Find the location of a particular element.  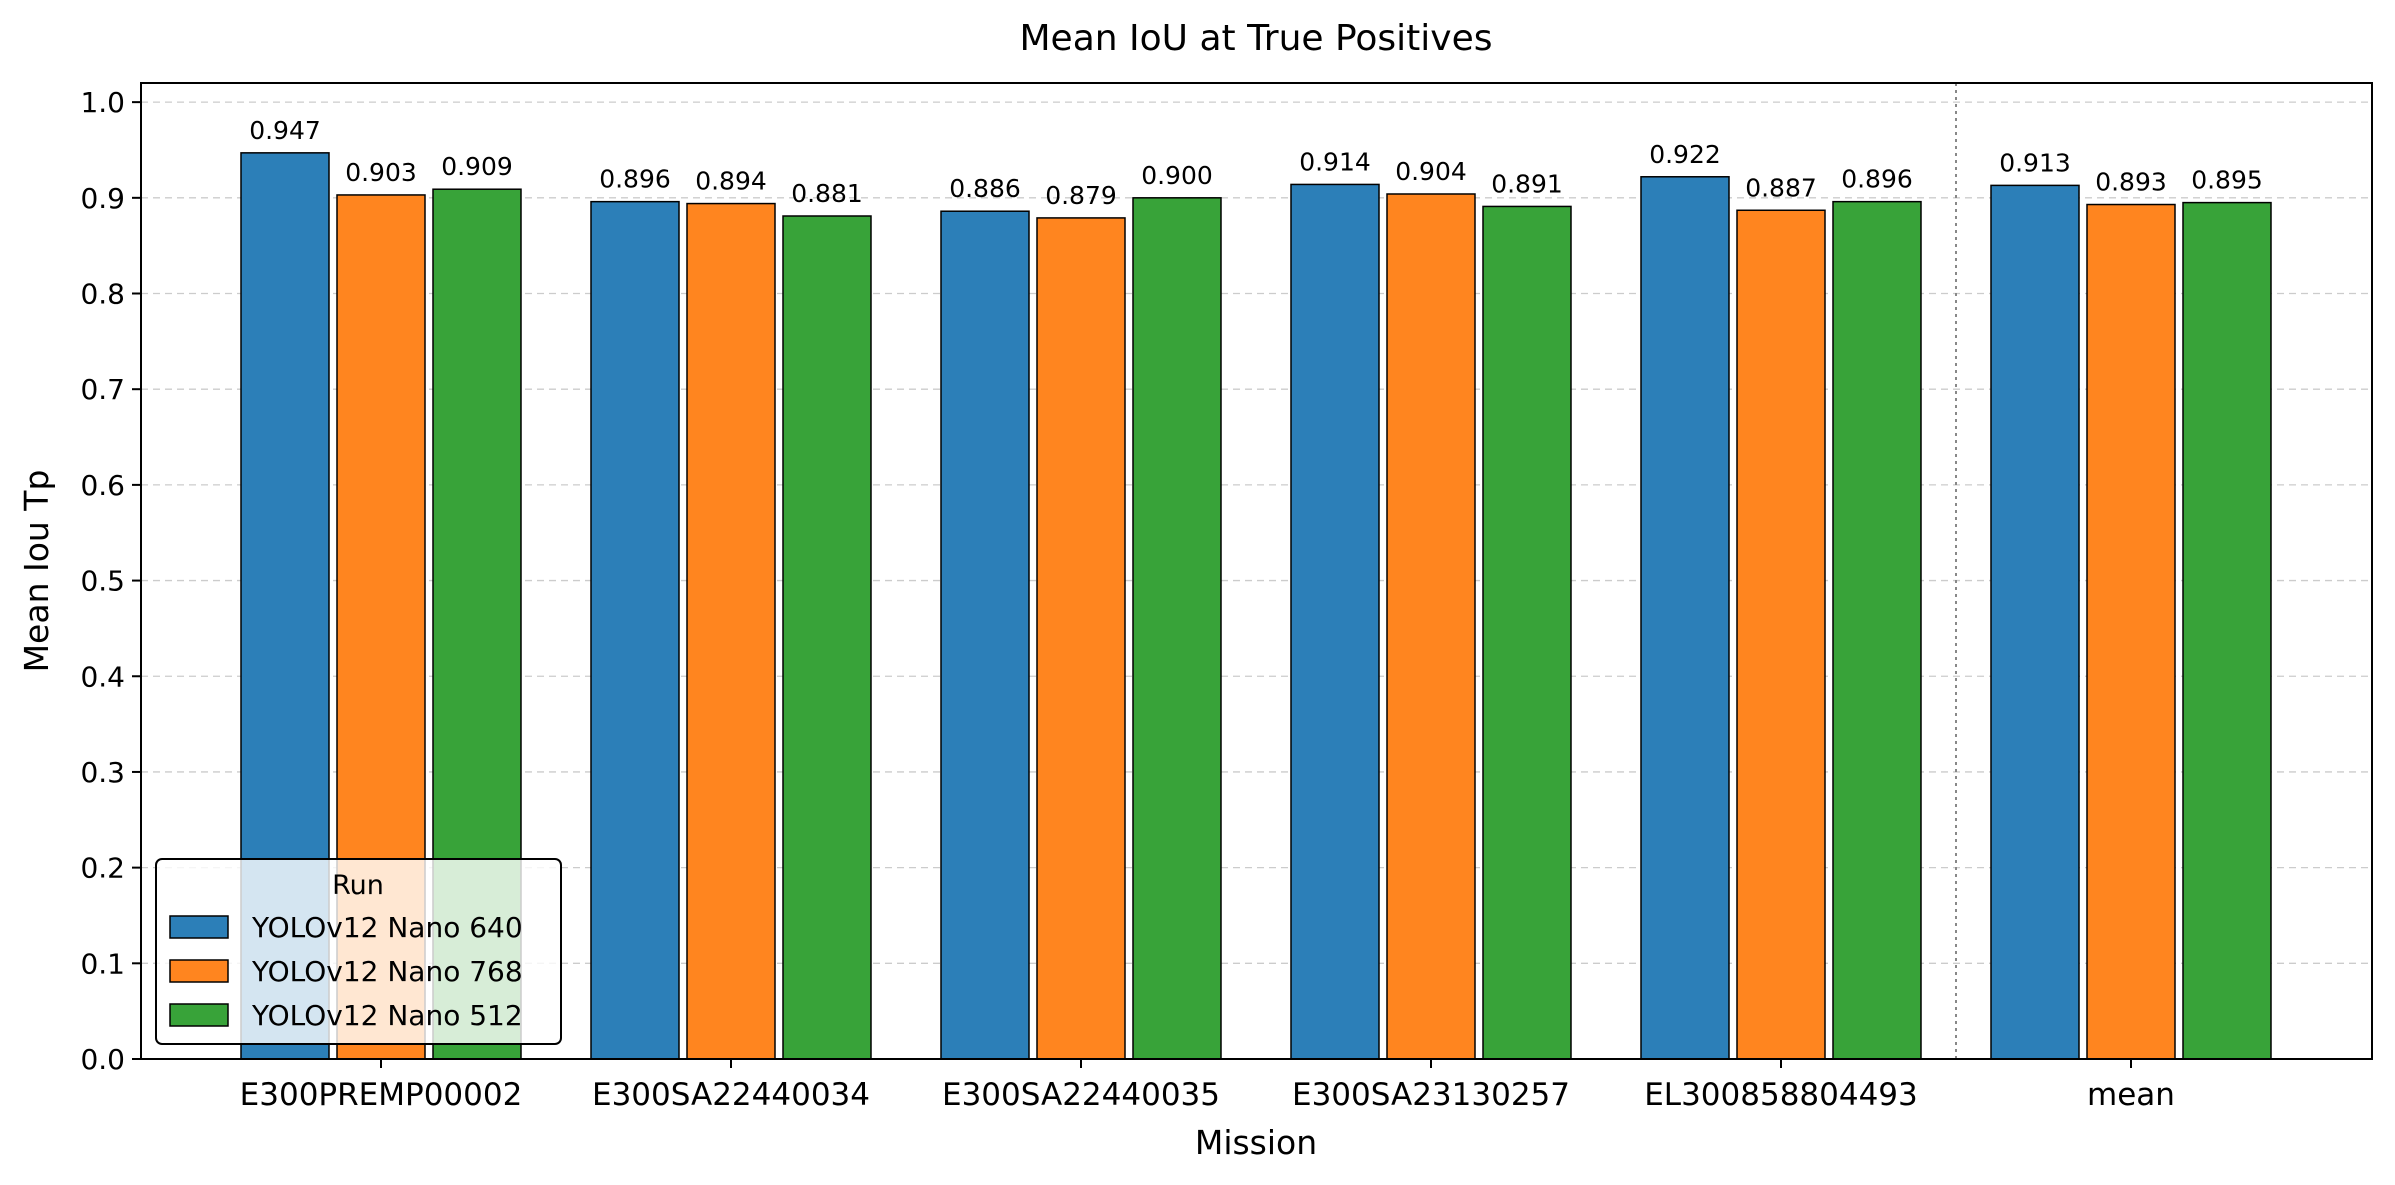

y-tick-label: 0.1 is located at coordinates (102, 963).